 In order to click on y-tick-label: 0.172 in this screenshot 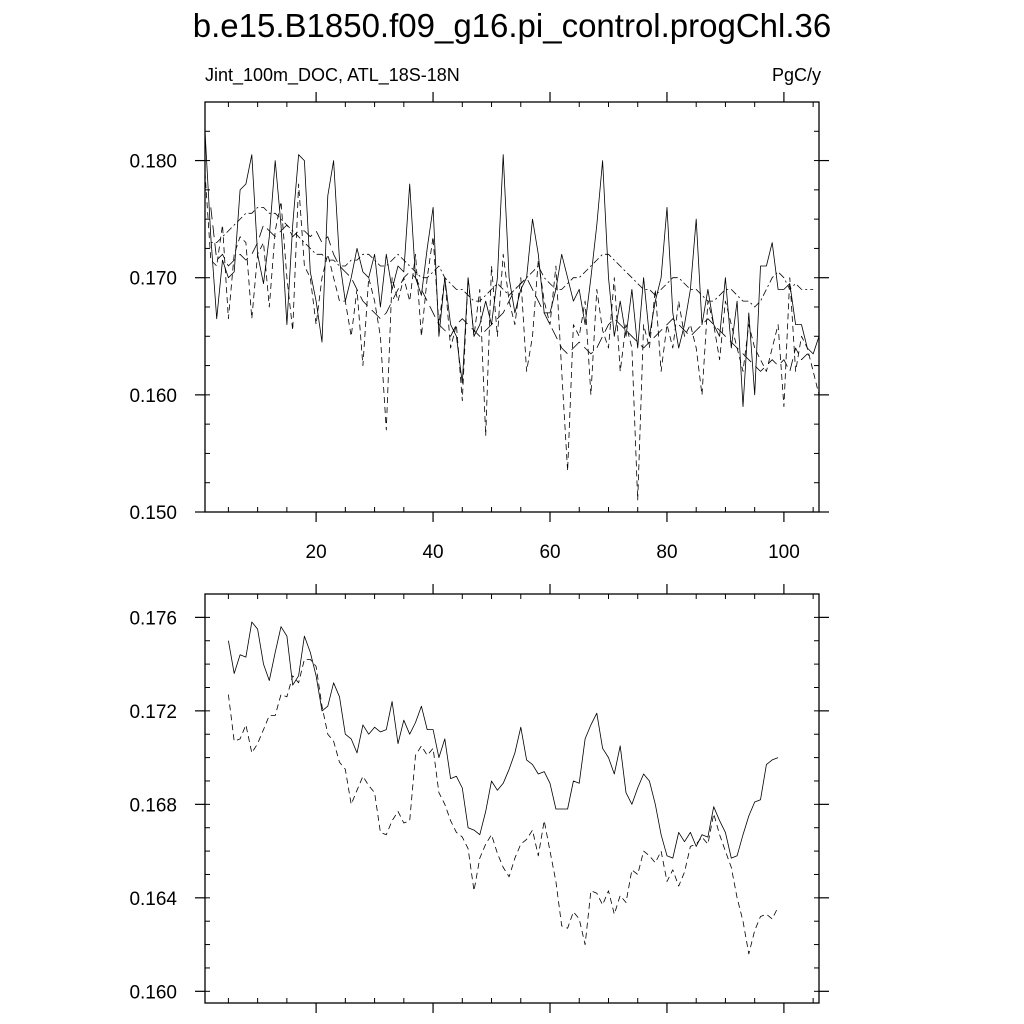, I will do `click(153, 712)`.